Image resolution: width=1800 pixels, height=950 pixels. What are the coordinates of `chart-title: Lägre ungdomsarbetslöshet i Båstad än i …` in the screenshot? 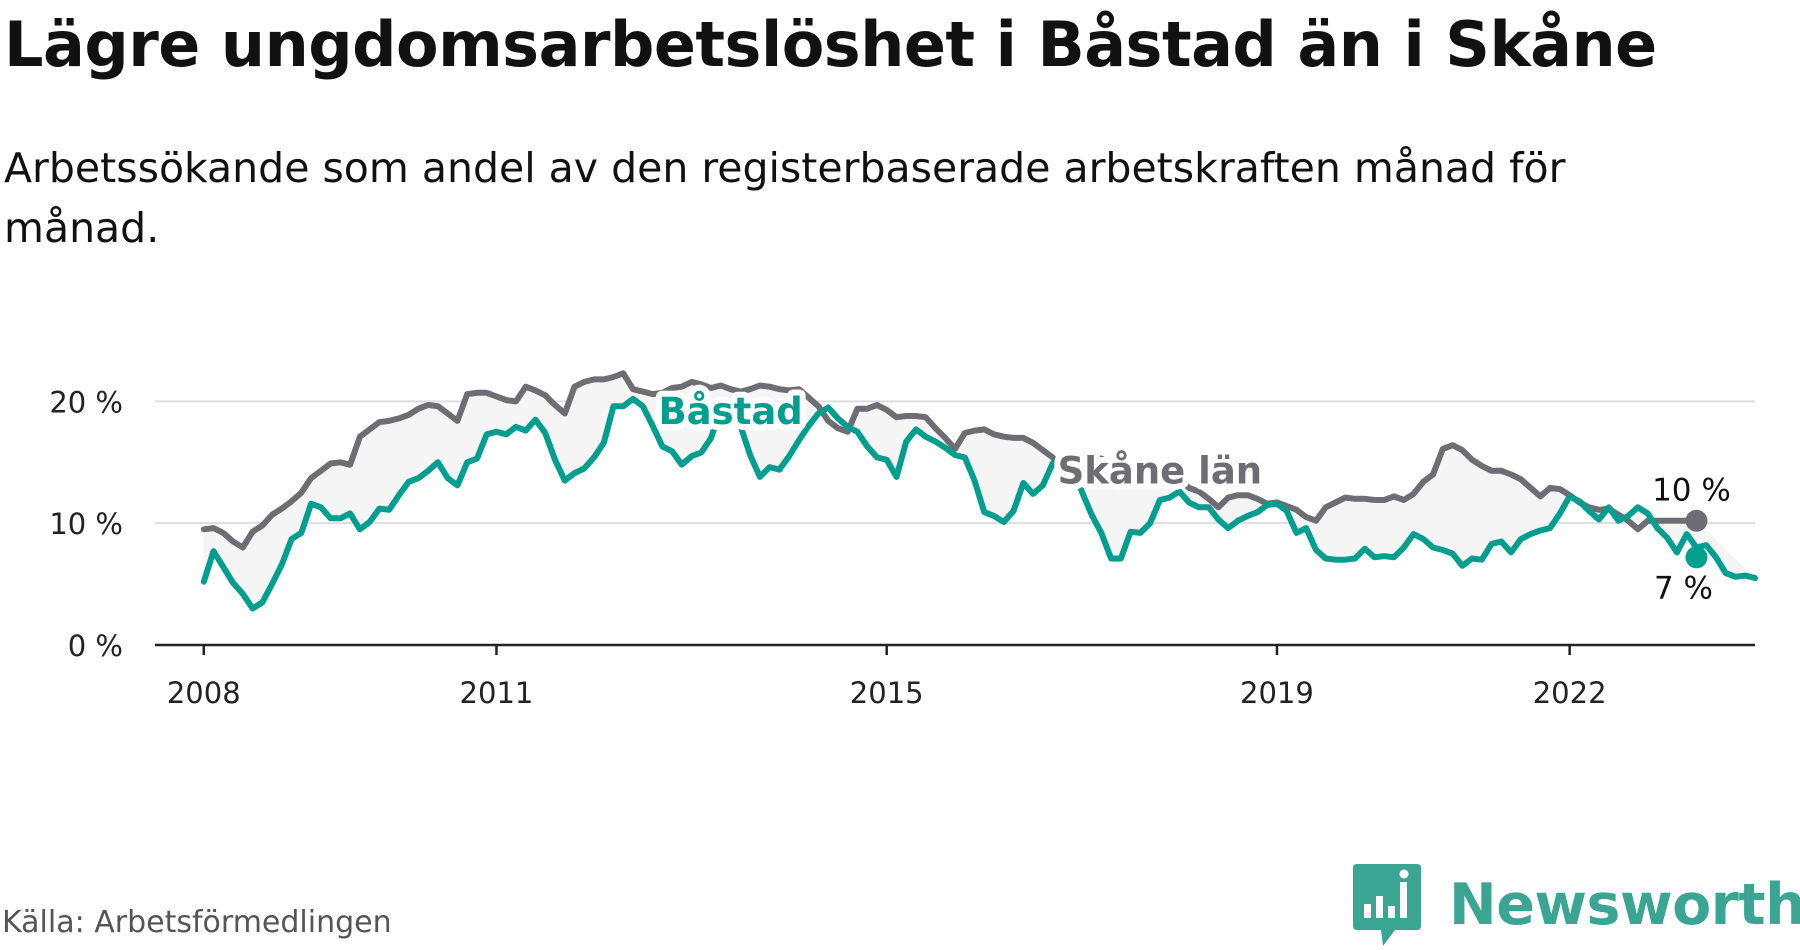 It's located at (830, 44).